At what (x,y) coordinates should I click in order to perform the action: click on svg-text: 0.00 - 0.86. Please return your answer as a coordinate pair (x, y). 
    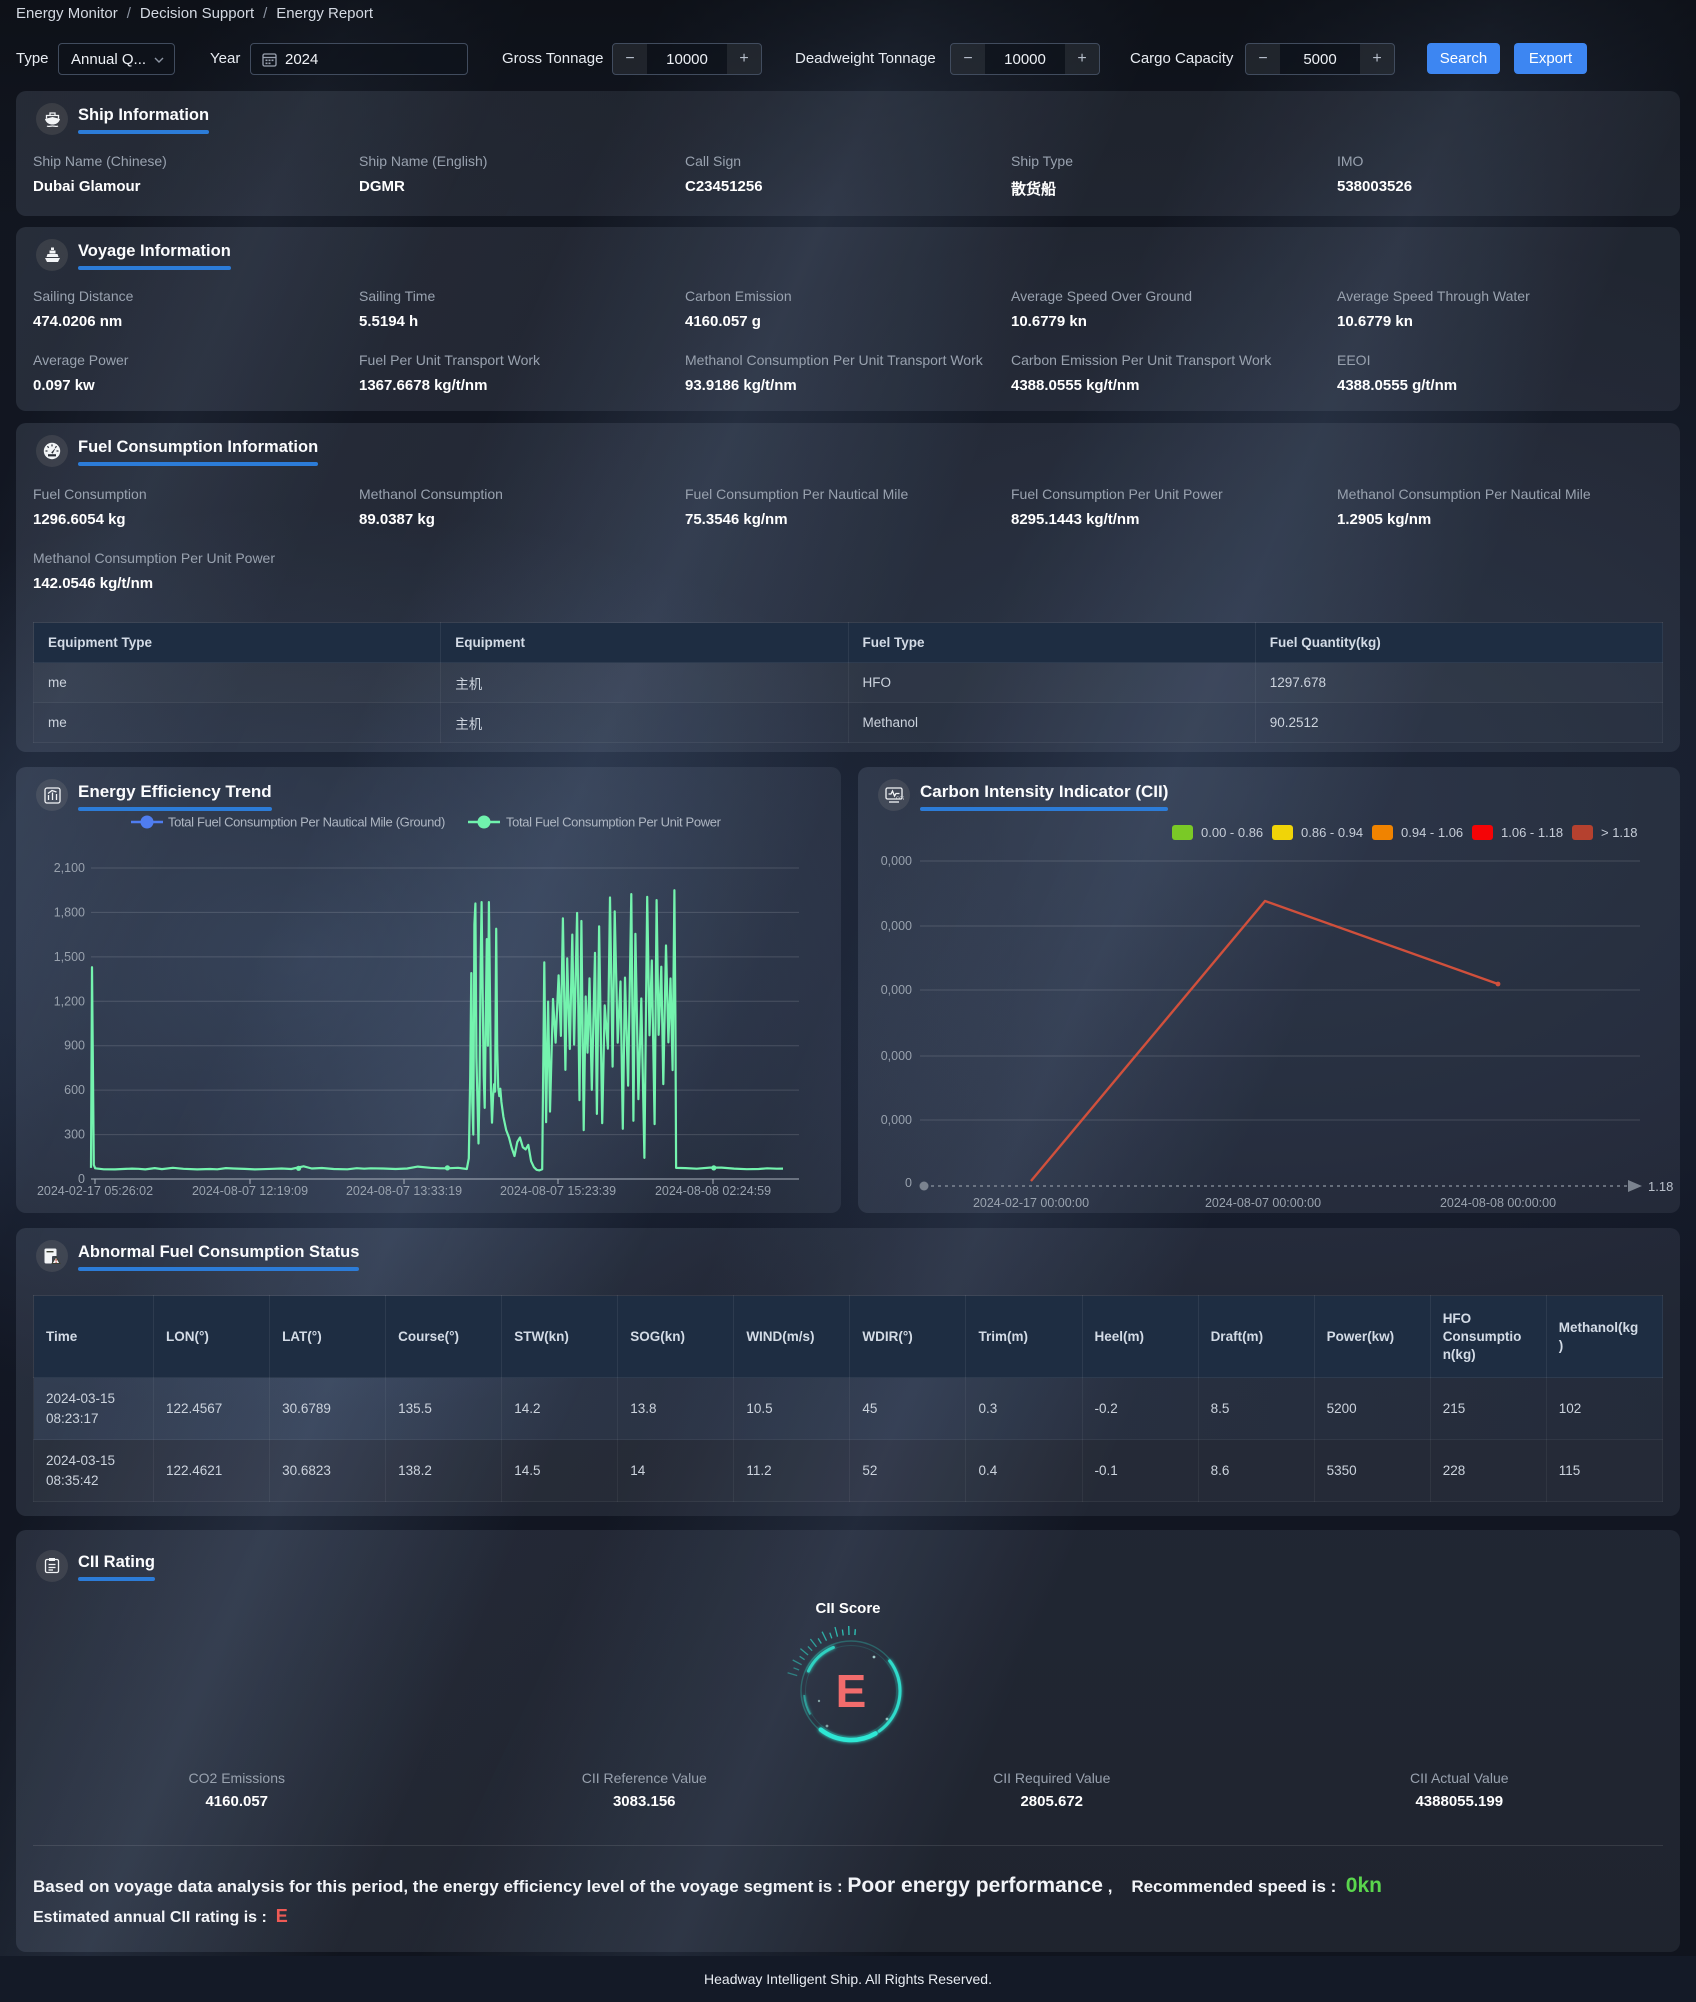
    Looking at the image, I should click on (1232, 832).